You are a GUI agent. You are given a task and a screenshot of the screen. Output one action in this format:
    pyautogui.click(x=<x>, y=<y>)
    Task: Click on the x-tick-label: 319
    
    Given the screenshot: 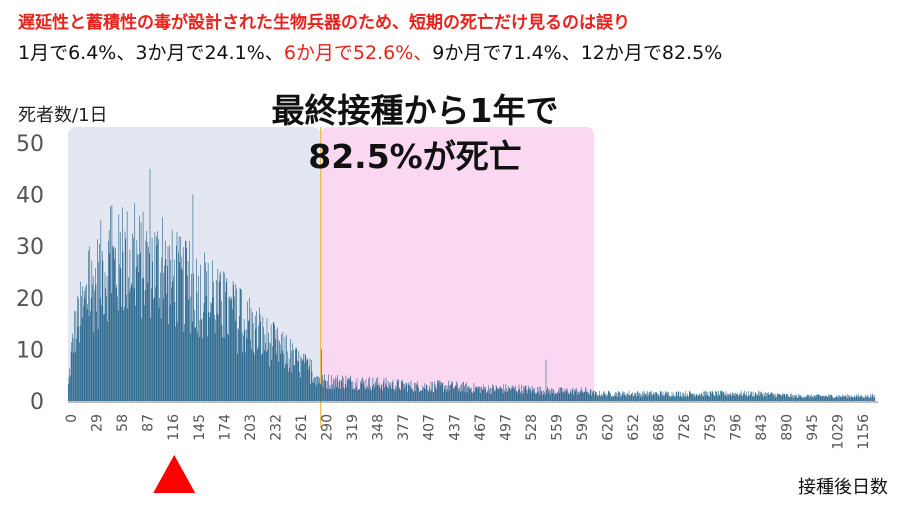 What is the action you would take?
    pyautogui.click(x=353, y=427)
    